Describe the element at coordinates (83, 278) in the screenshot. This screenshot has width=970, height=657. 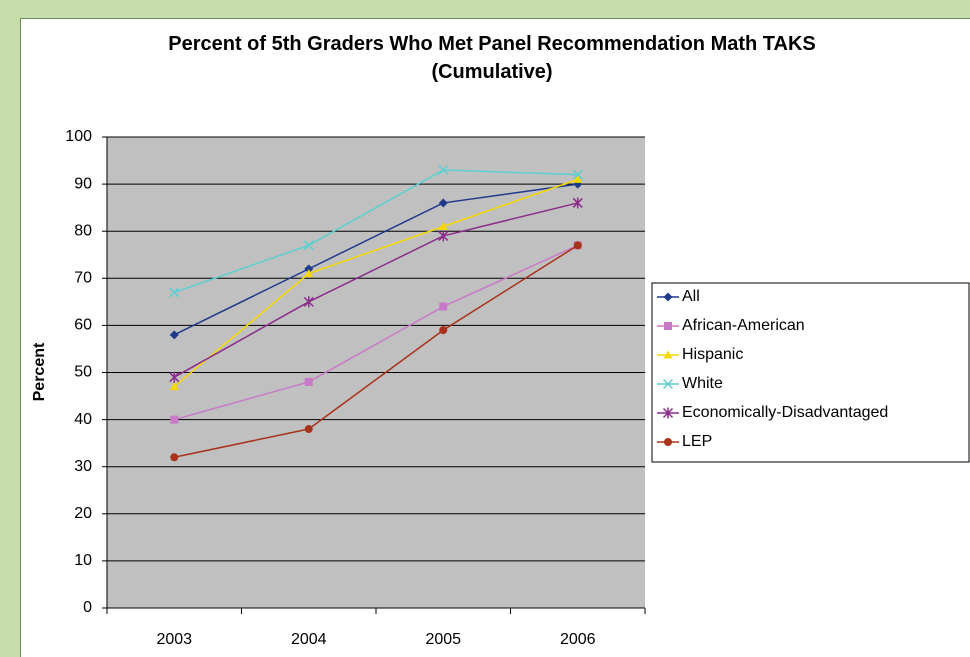
I see `y-tick-label: 70` at that location.